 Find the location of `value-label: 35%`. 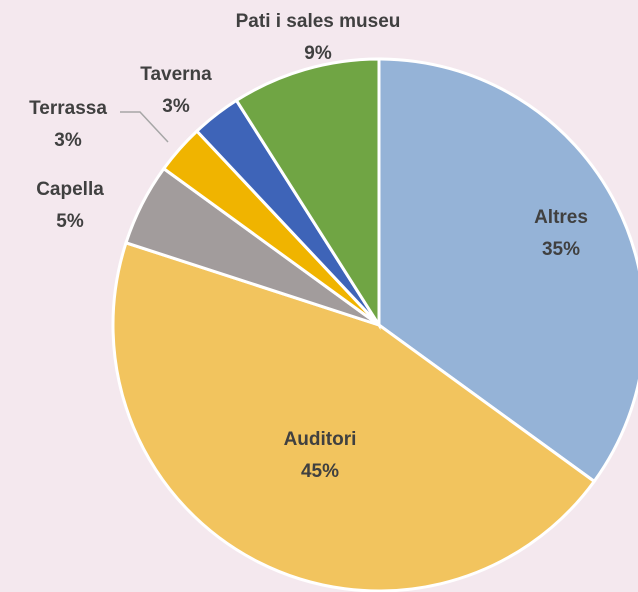

value-label: 35% is located at coordinates (561, 249).